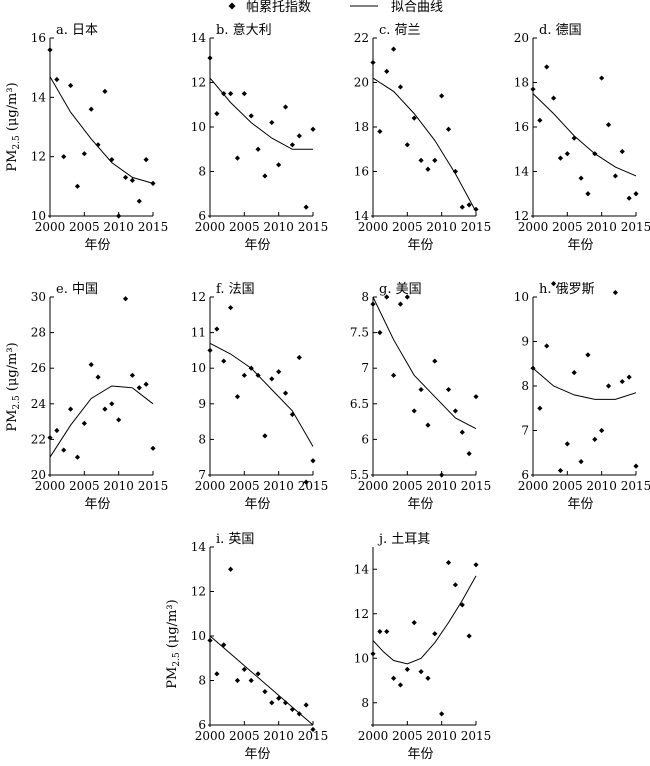 This screenshot has height=766, width=650. Describe the element at coordinates (525, 431) in the screenshot. I see `y-tick-label: 7` at that location.